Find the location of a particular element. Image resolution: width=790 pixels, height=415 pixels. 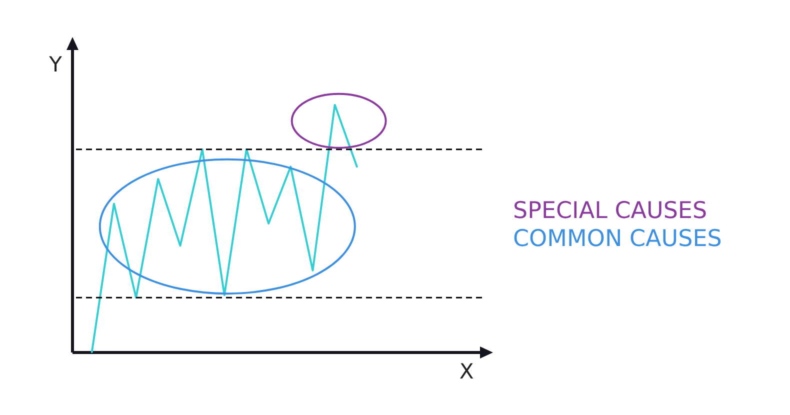

x-axis-title: X is located at coordinates (466, 372).